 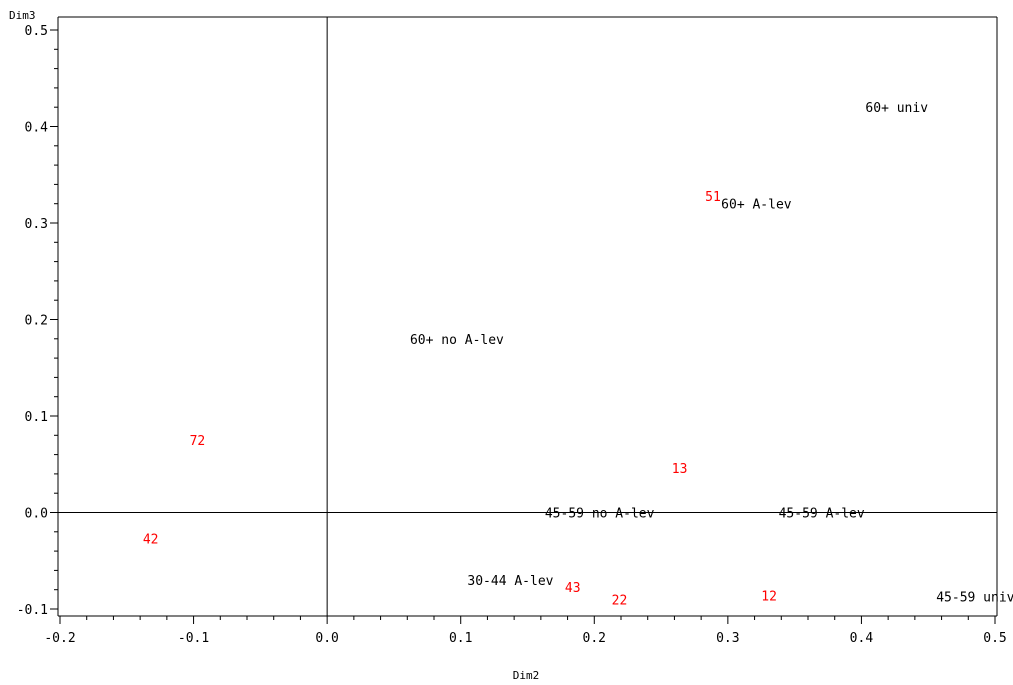 What do you see at coordinates (151, 540) in the screenshot?
I see `case-point-label: 42` at bounding box center [151, 540].